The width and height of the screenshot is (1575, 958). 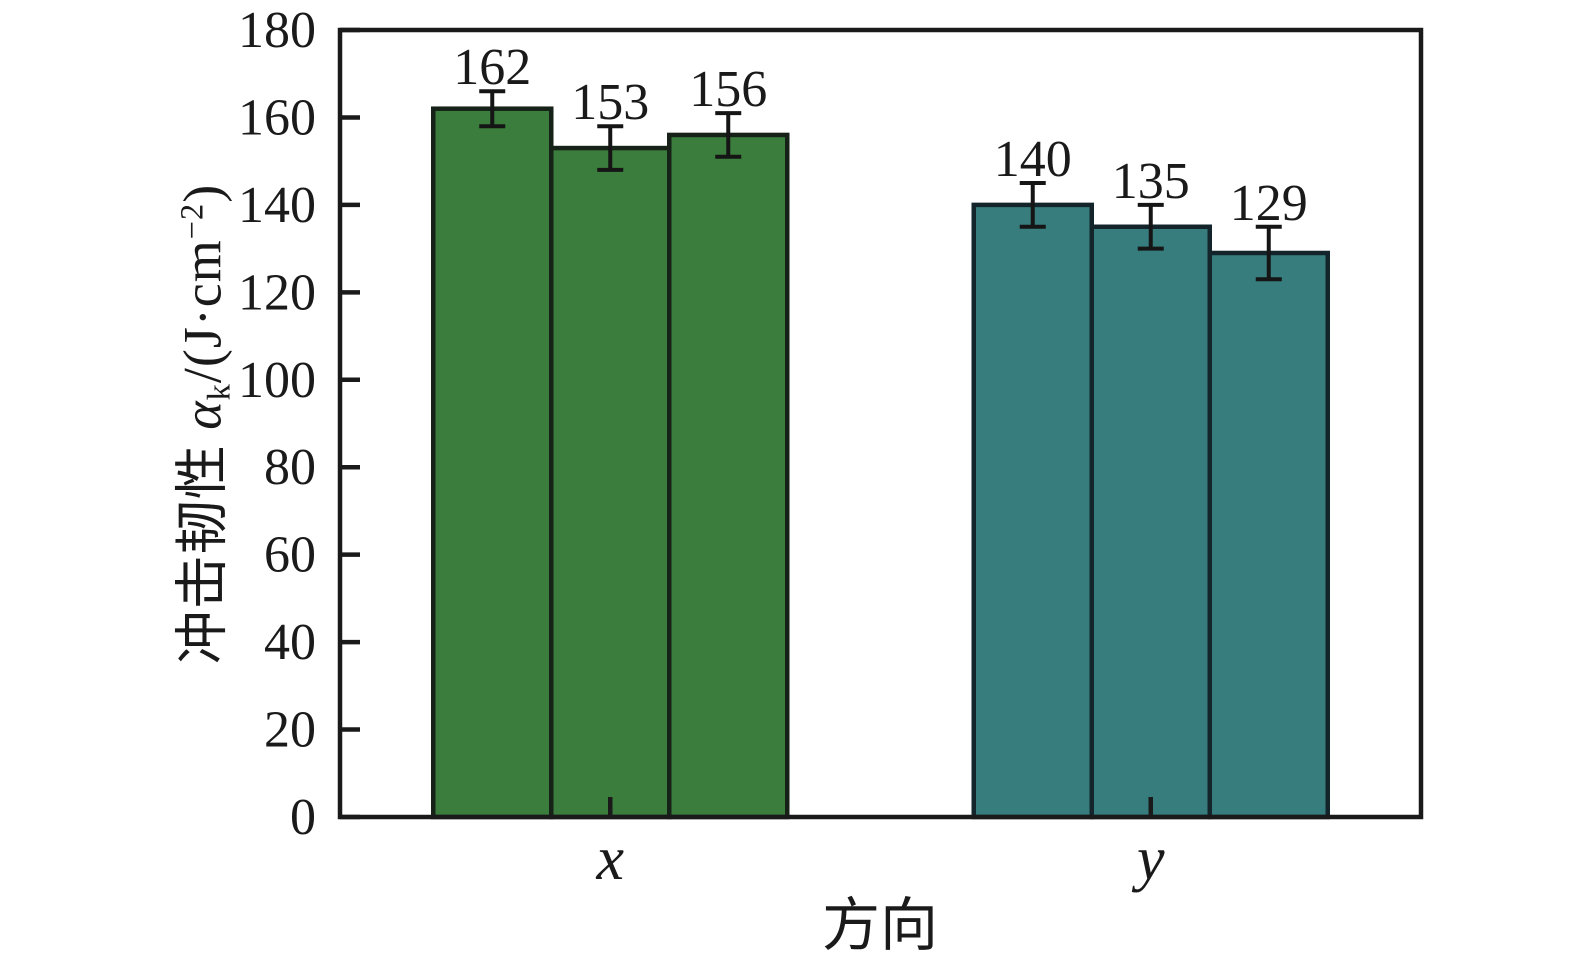 I want to click on y-tick-label: 0, so click(x=303, y=817).